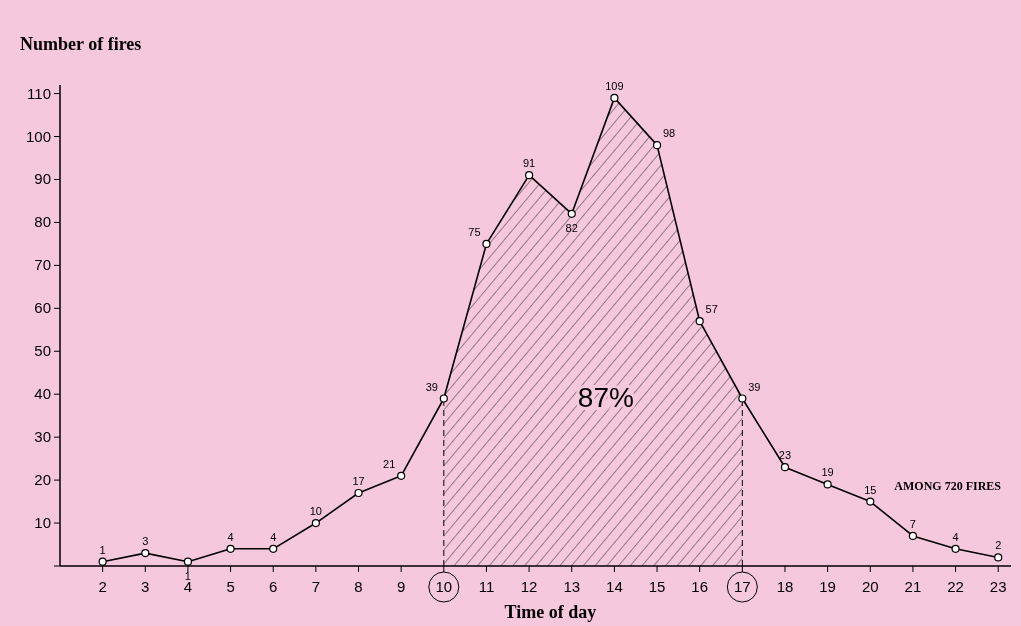  I want to click on y-tick-label: 10, so click(42, 523).